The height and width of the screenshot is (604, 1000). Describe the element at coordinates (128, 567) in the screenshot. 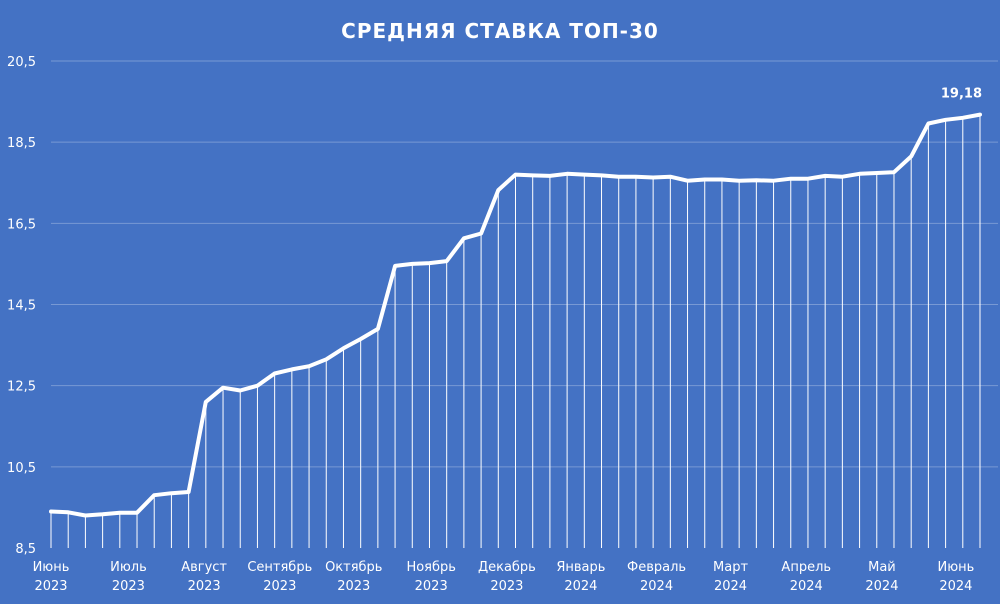

I see `x-tick-month: Июль` at that location.